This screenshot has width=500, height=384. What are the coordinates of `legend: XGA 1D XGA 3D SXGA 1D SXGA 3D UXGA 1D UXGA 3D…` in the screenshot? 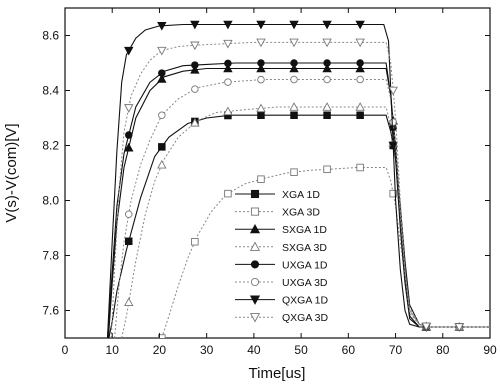 It's located at (282, 256).